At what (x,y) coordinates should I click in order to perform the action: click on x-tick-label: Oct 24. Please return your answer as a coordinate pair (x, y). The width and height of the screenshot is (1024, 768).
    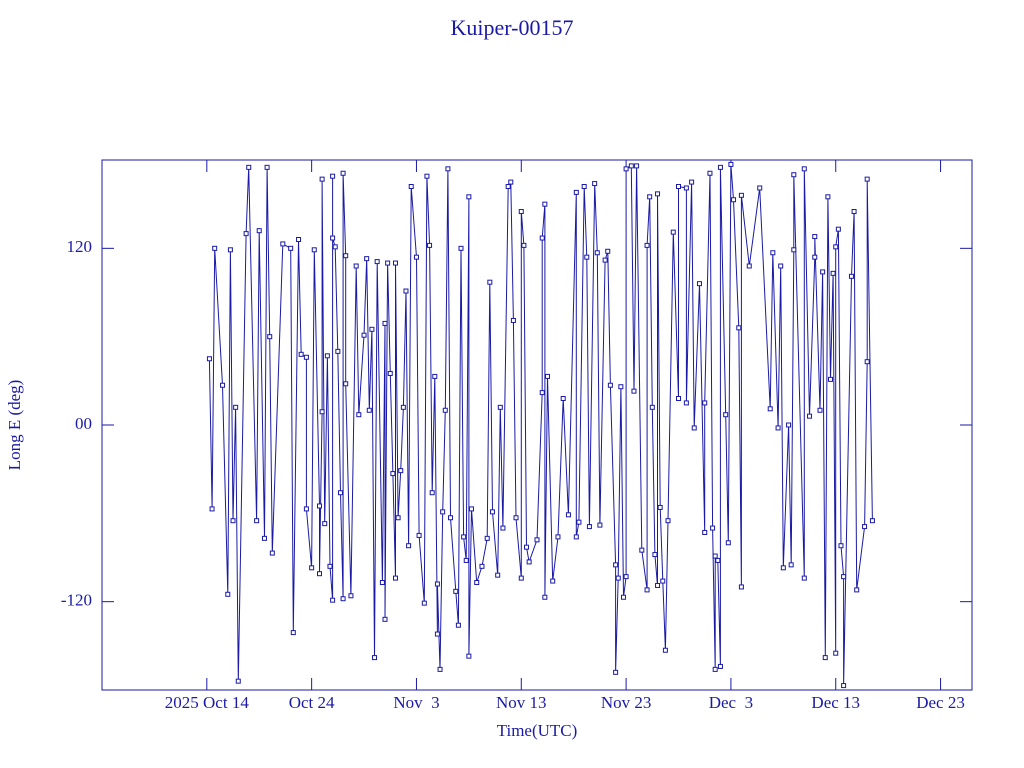
    Looking at the image, I should click on (312, 702).